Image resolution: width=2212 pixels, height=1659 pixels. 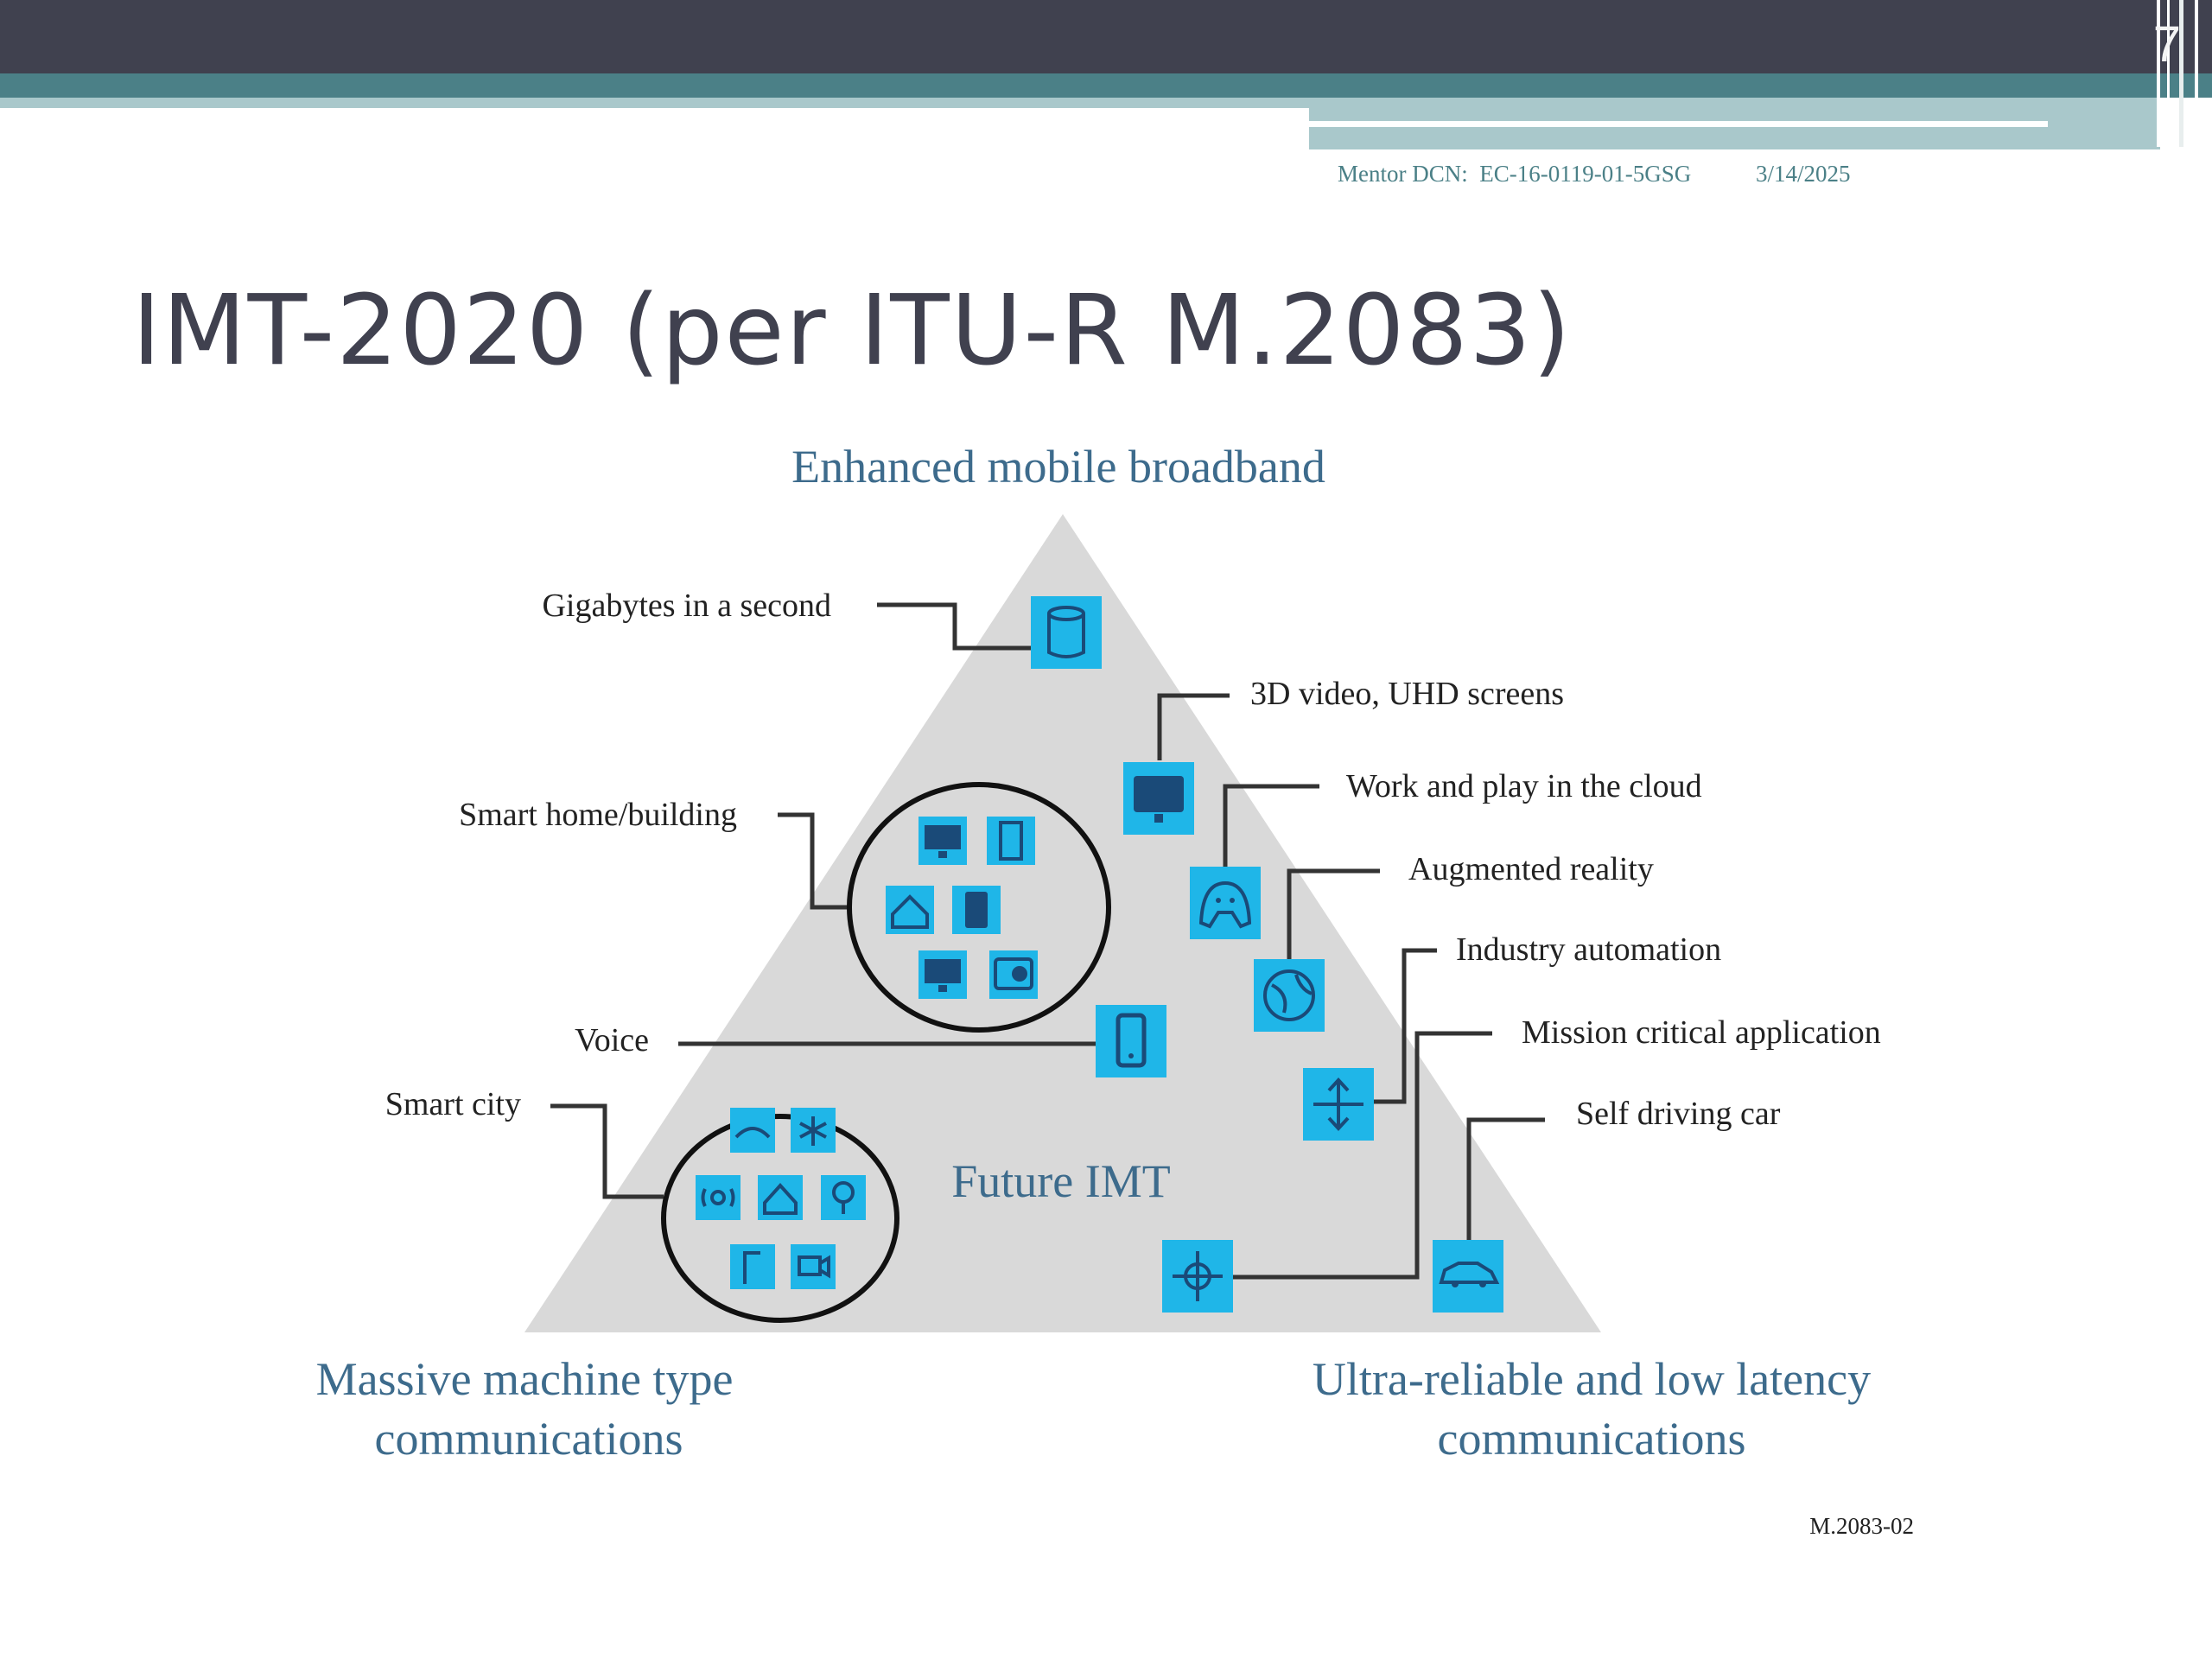 What do you see at coordinates (780, 1215) in the screenshot?
I see `smart-city-cluster` at bounding box center [780, 1215].